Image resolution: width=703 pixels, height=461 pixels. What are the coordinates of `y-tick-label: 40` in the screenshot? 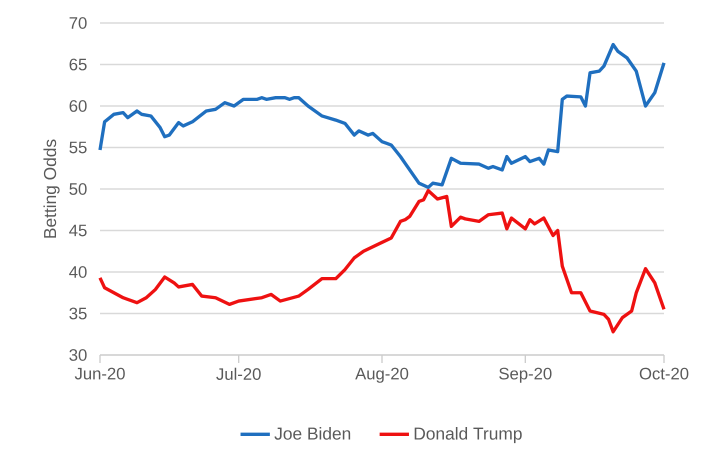 It's located at (78, 272).